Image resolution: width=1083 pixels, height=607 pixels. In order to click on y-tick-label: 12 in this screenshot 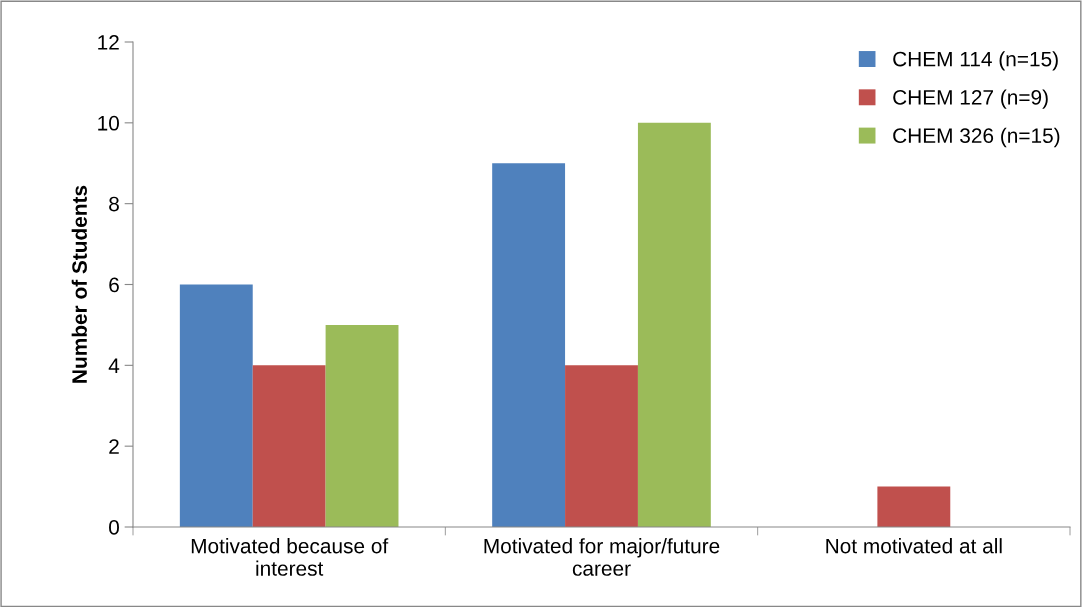, I will do `click(108, 42)`.